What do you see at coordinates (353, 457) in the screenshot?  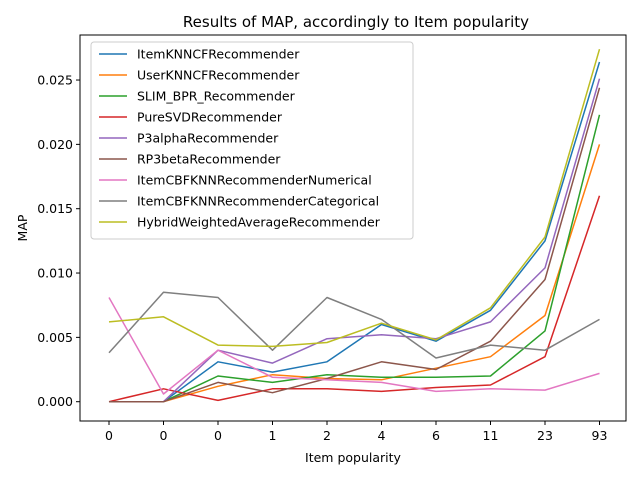 I see `x-axis-title: Item popularity` at bounding box center [353, 457].